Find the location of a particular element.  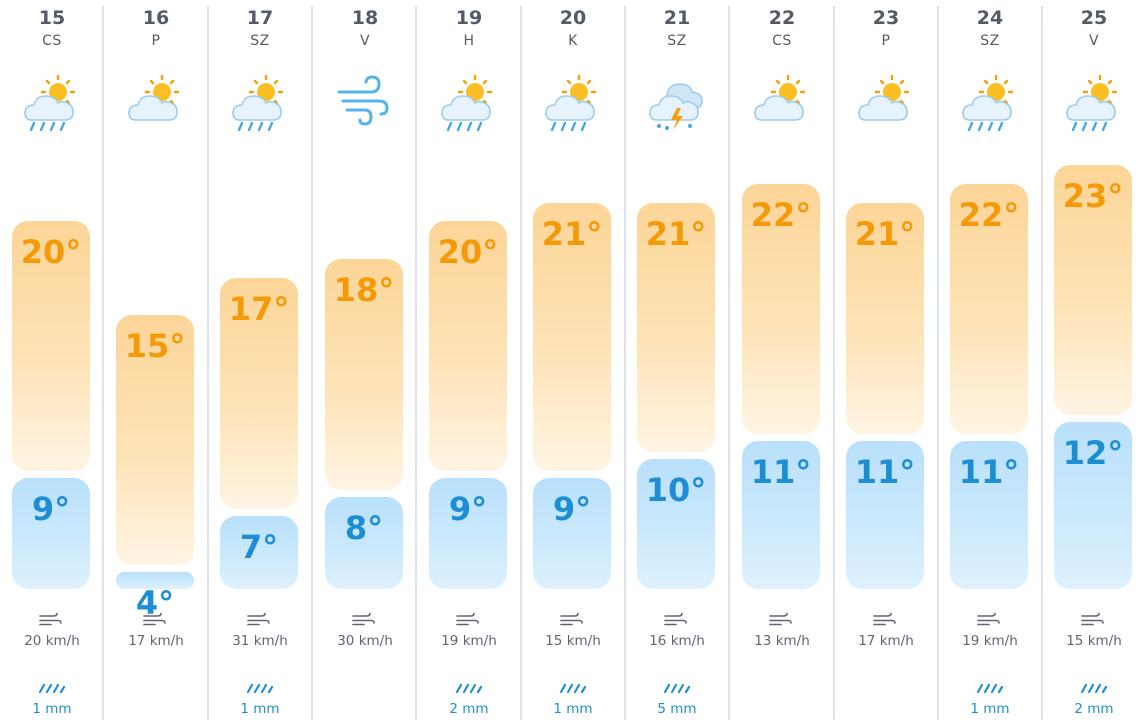

precipitation: 5 mm is located at coordinates (677, 709).